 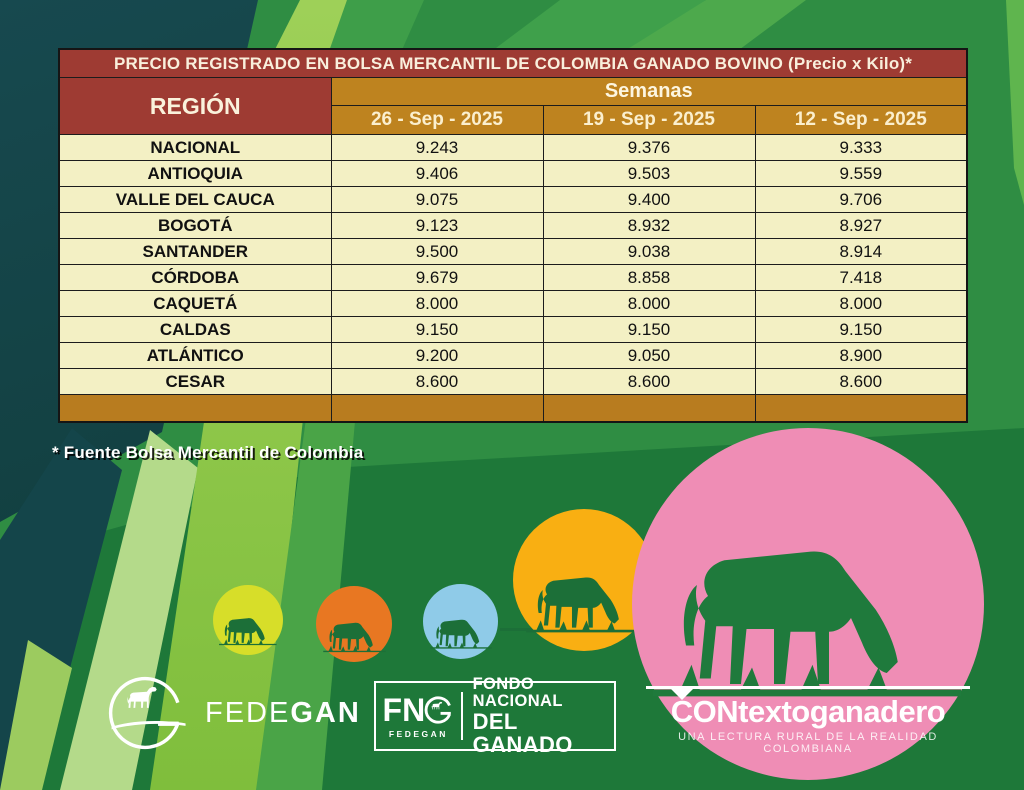 What do you see at coordinates (461, 716) in the screenshot?
I see `divider` at bounding box center [461, 716].